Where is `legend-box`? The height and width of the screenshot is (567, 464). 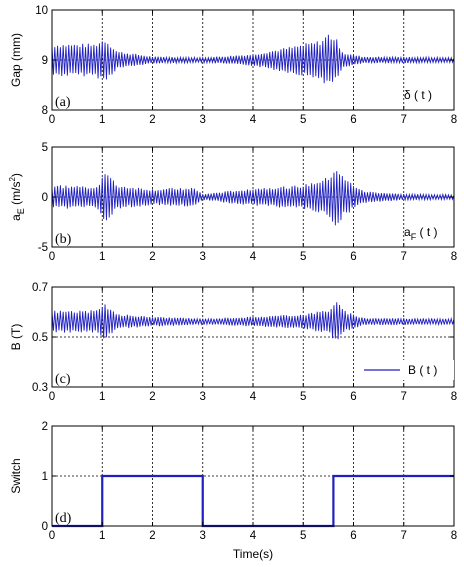 legend-box is located at coordinates (407, 370).